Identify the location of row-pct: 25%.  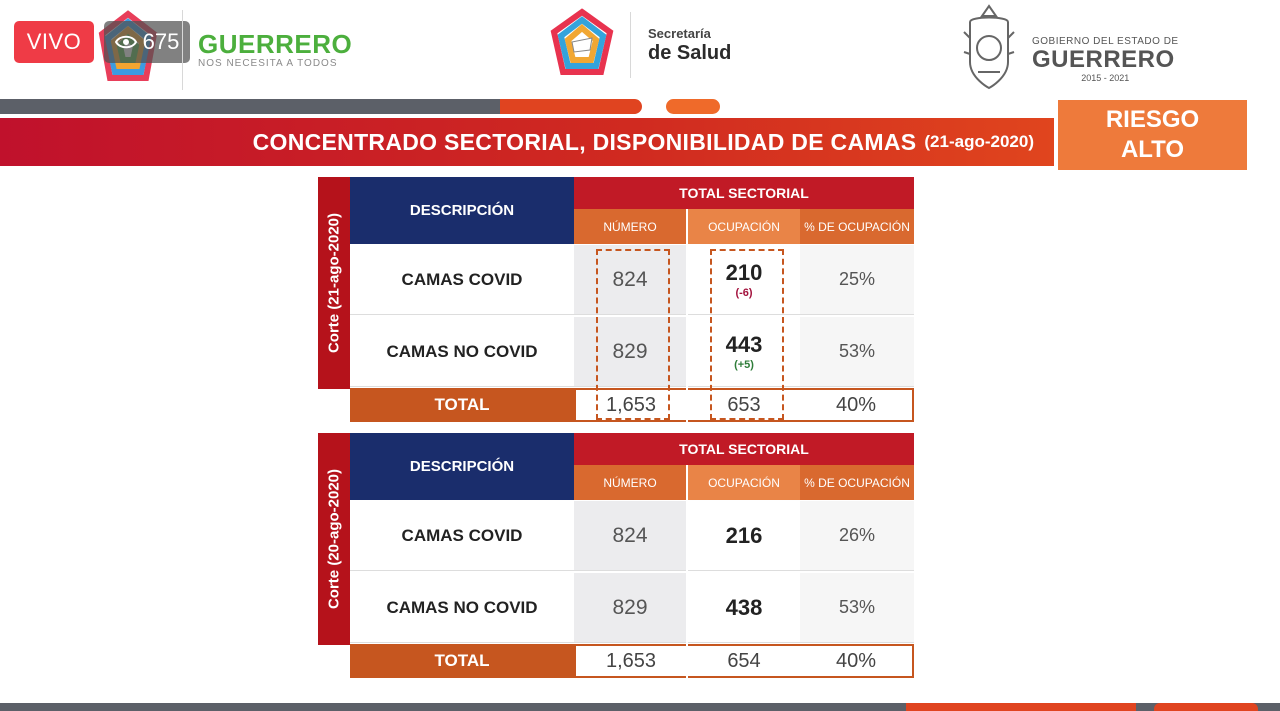
(857, 280).